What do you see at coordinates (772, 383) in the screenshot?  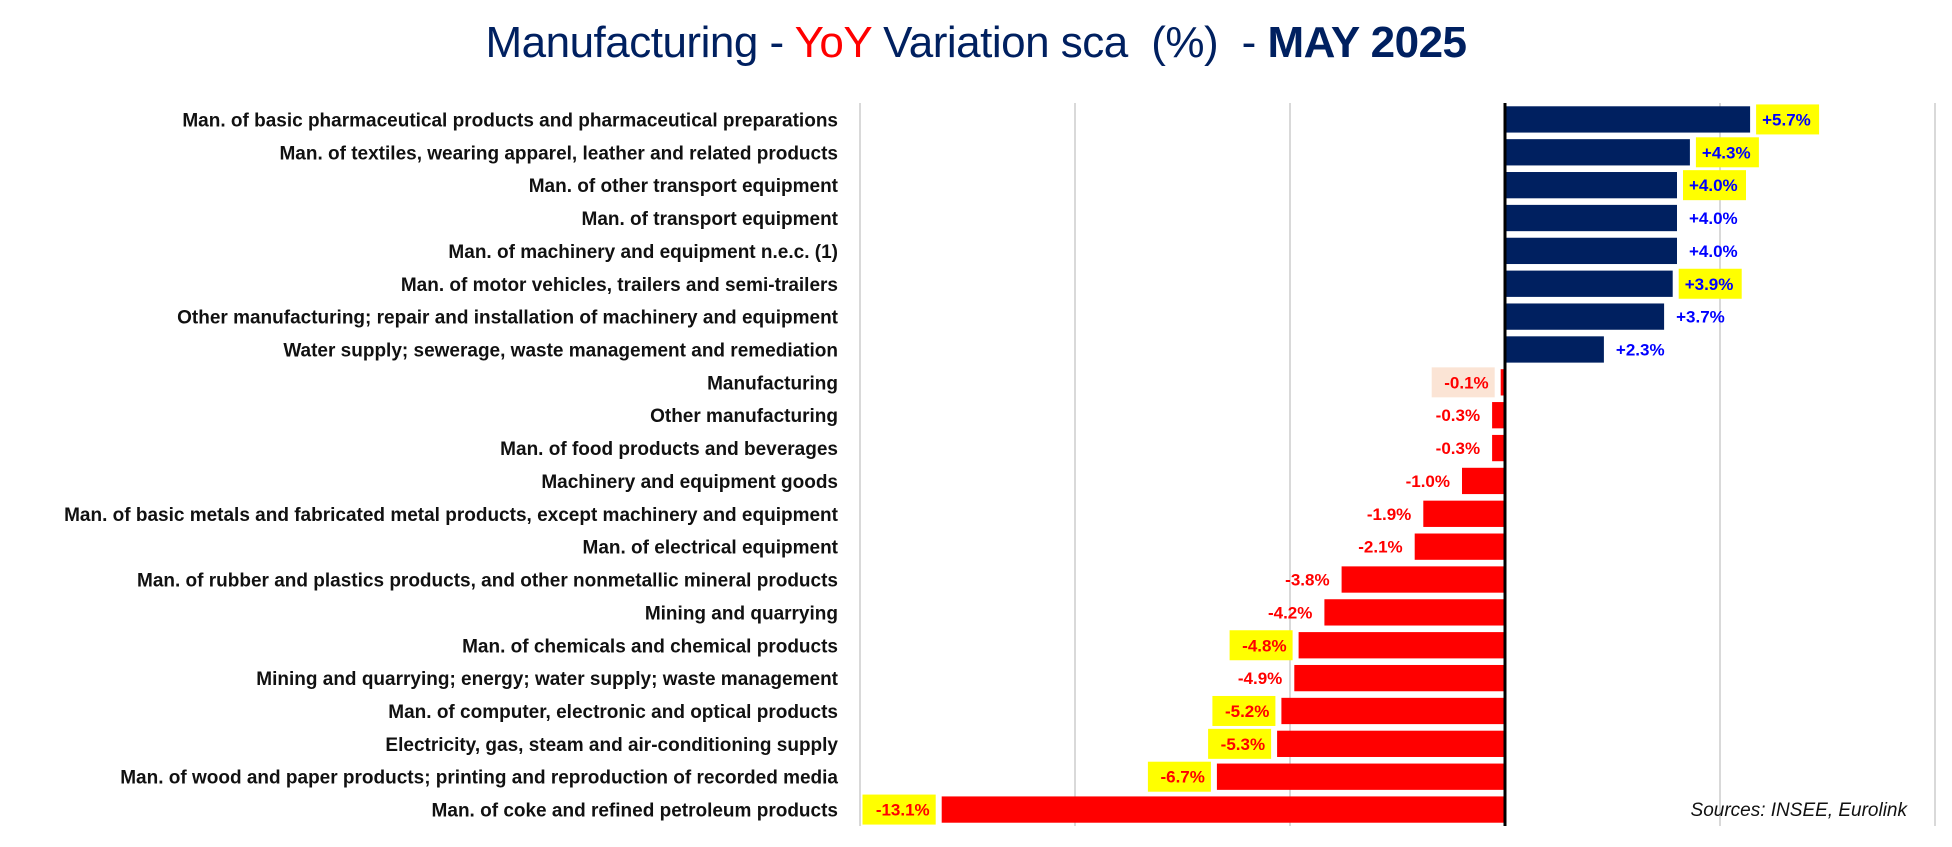 I see `category-label: Manufacturing` at bounding box center [772, 383].